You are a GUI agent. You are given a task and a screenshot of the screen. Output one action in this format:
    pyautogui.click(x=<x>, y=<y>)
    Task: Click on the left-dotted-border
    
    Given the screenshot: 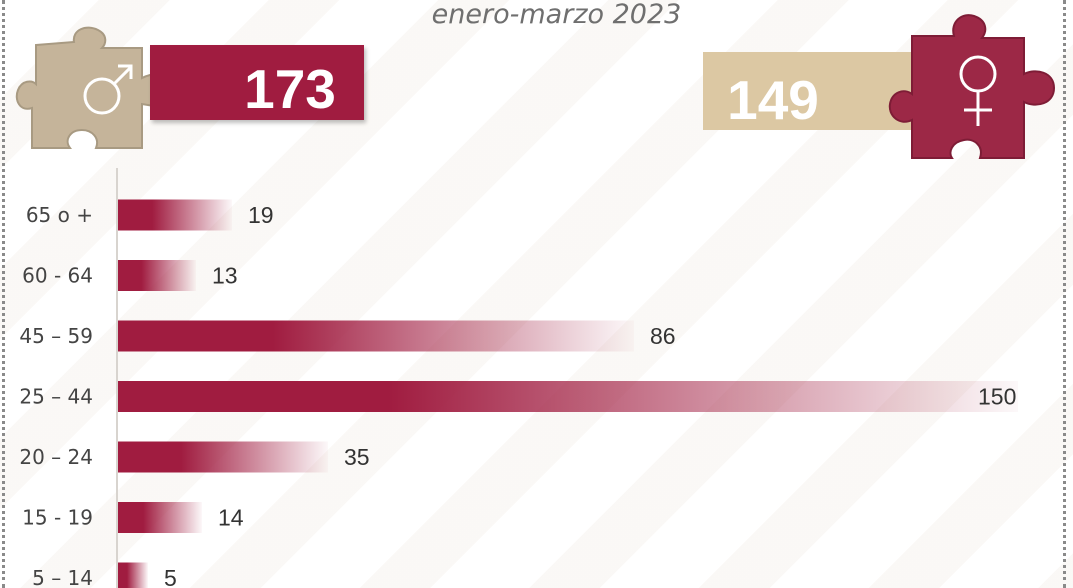 What is the action you would take?
    pyautogui.click(x=3, y=294)
    